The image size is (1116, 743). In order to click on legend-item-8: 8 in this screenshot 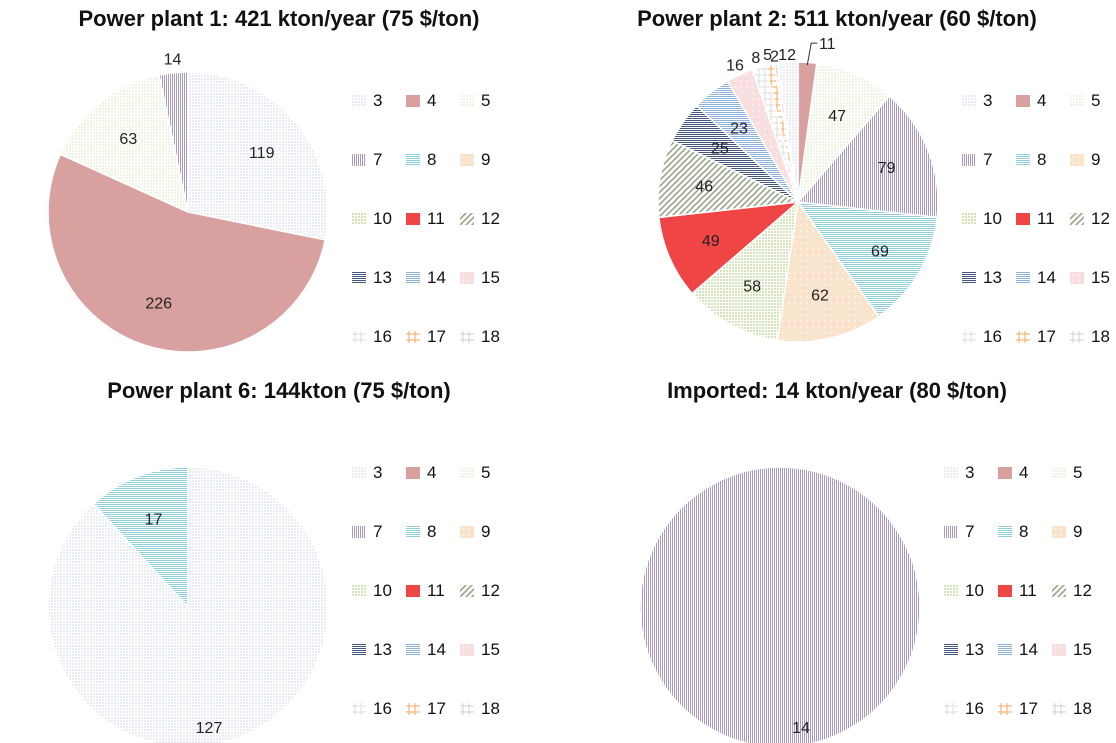, I will do `click(1046, 160)`.